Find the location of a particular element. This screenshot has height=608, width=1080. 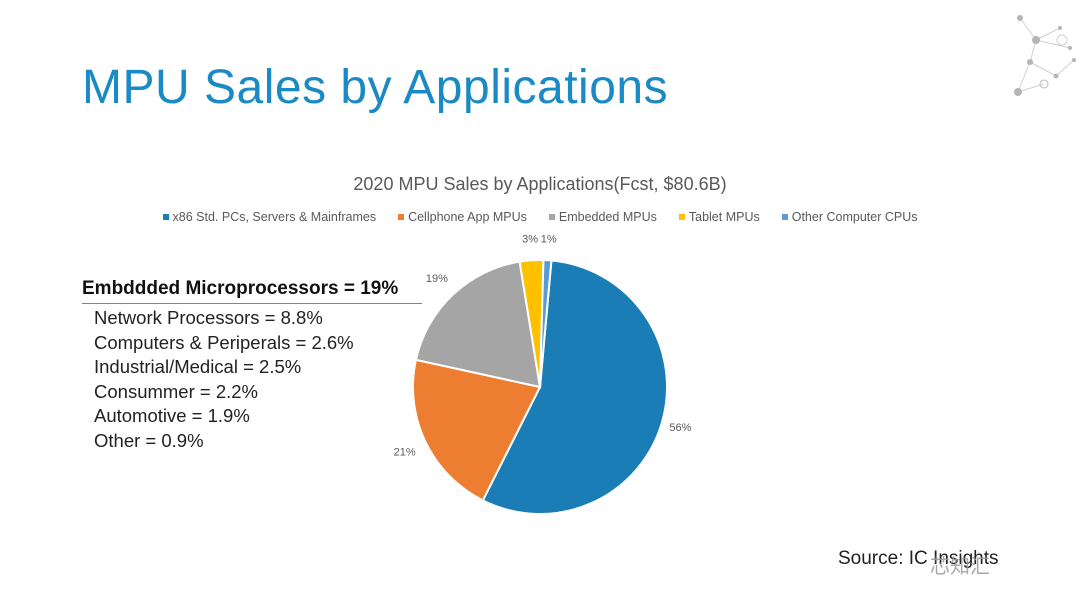

pie-data-label: 56% is located at coordinates (680, 428).